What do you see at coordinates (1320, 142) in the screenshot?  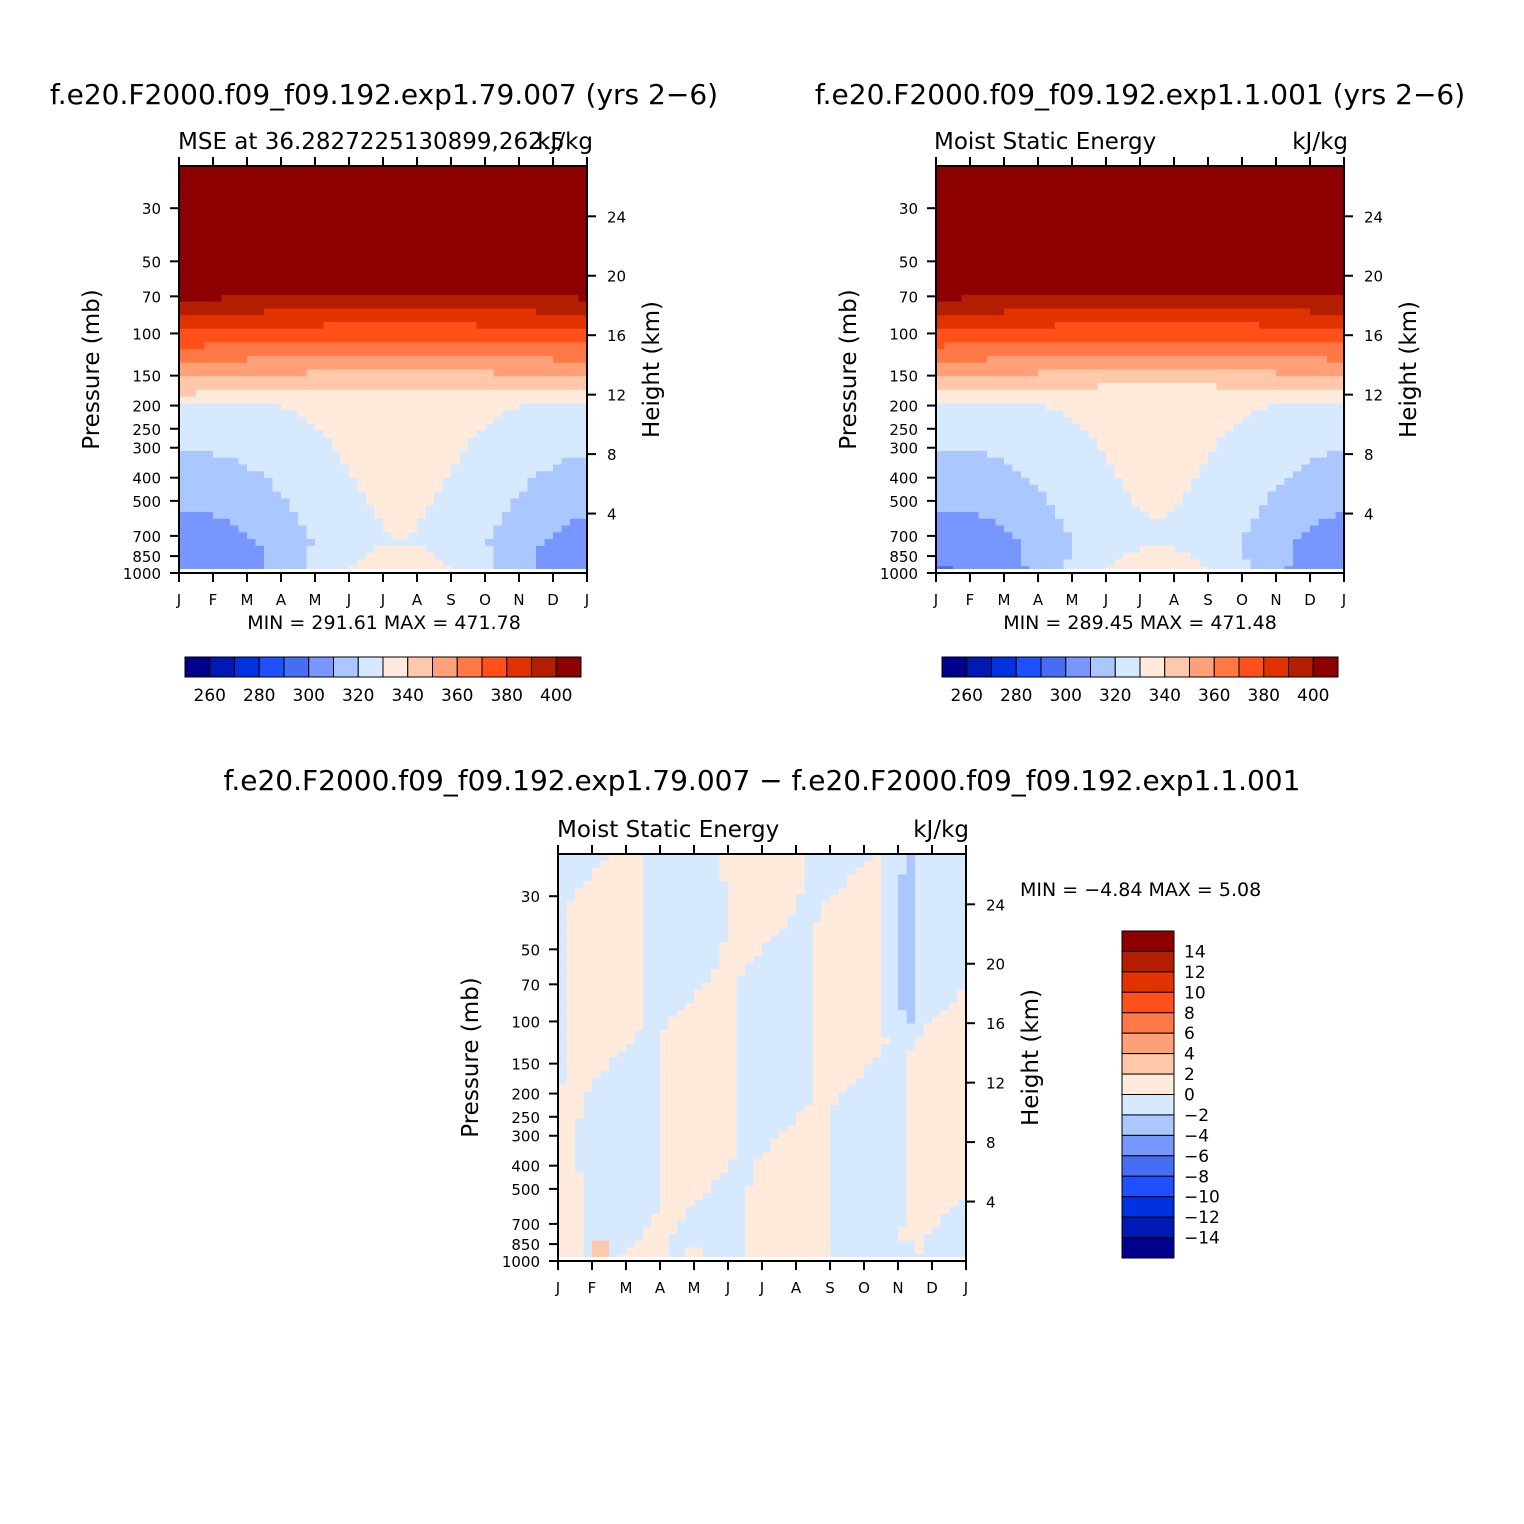 I see `panel-units: kJ/kg` at bounding box center [1320, 142].